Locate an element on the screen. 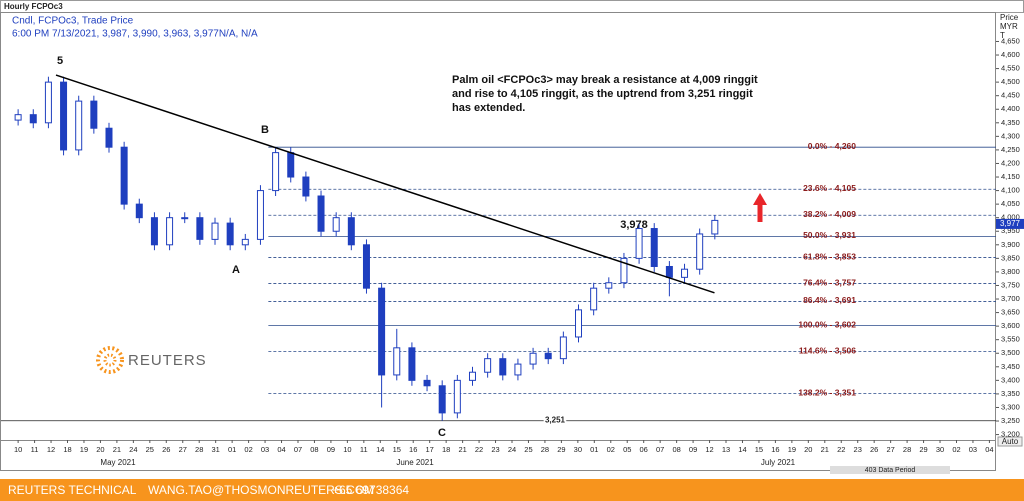  wave-label: A is located at coordinates (236, 270).